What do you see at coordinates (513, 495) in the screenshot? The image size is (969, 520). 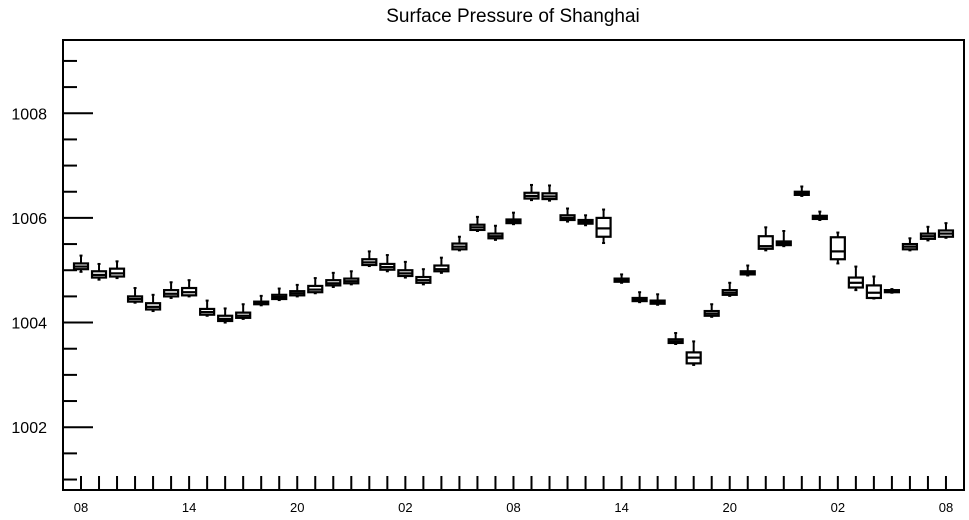 I see `x-axis: 08 14 20 02 08 14 20 02 08` at bounding box center [513, 495].